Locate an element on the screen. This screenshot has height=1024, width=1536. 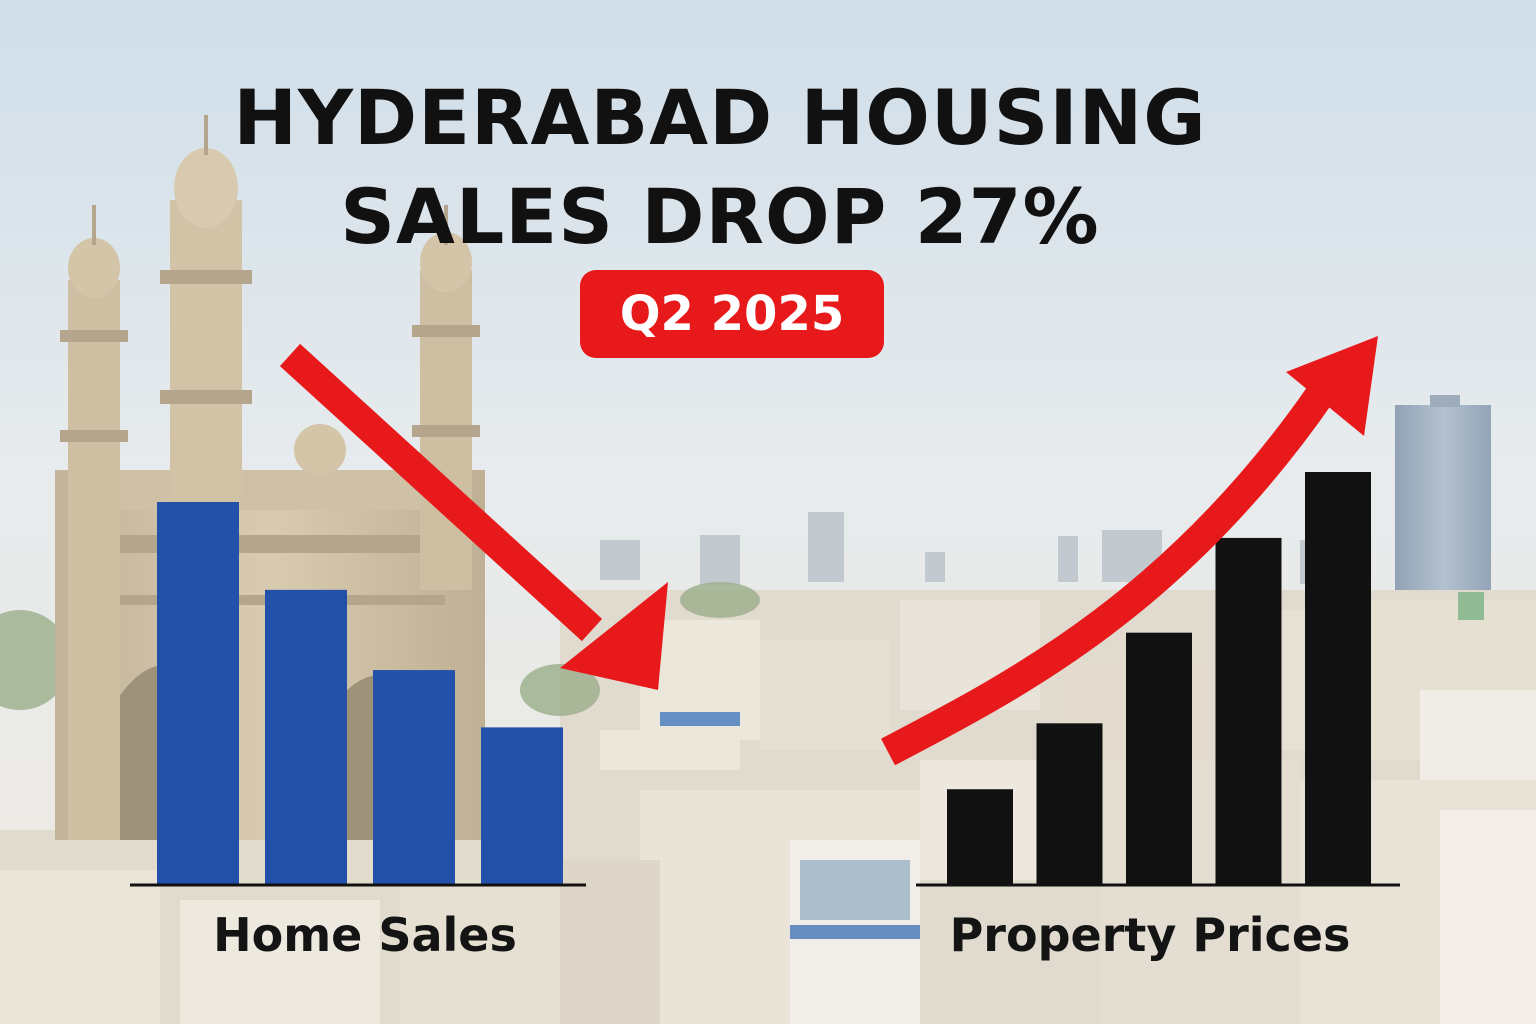
upward-trend-arrow-icon is located at coordinates (1129, 551).